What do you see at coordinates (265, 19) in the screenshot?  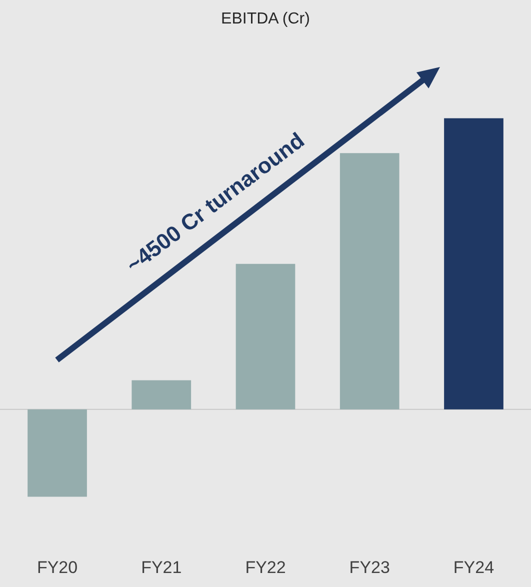 I see `chart-title: EBITDA (Cr)` at bounding box center [265, 19].